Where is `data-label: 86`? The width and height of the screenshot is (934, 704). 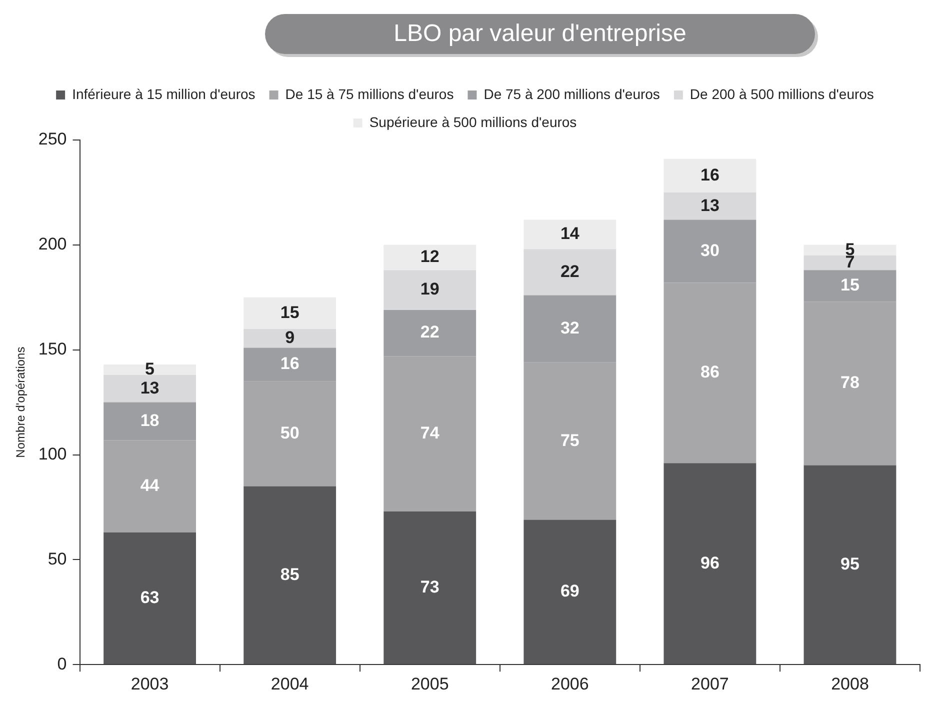
data-label: 86 is located at coordinates (710, 372).